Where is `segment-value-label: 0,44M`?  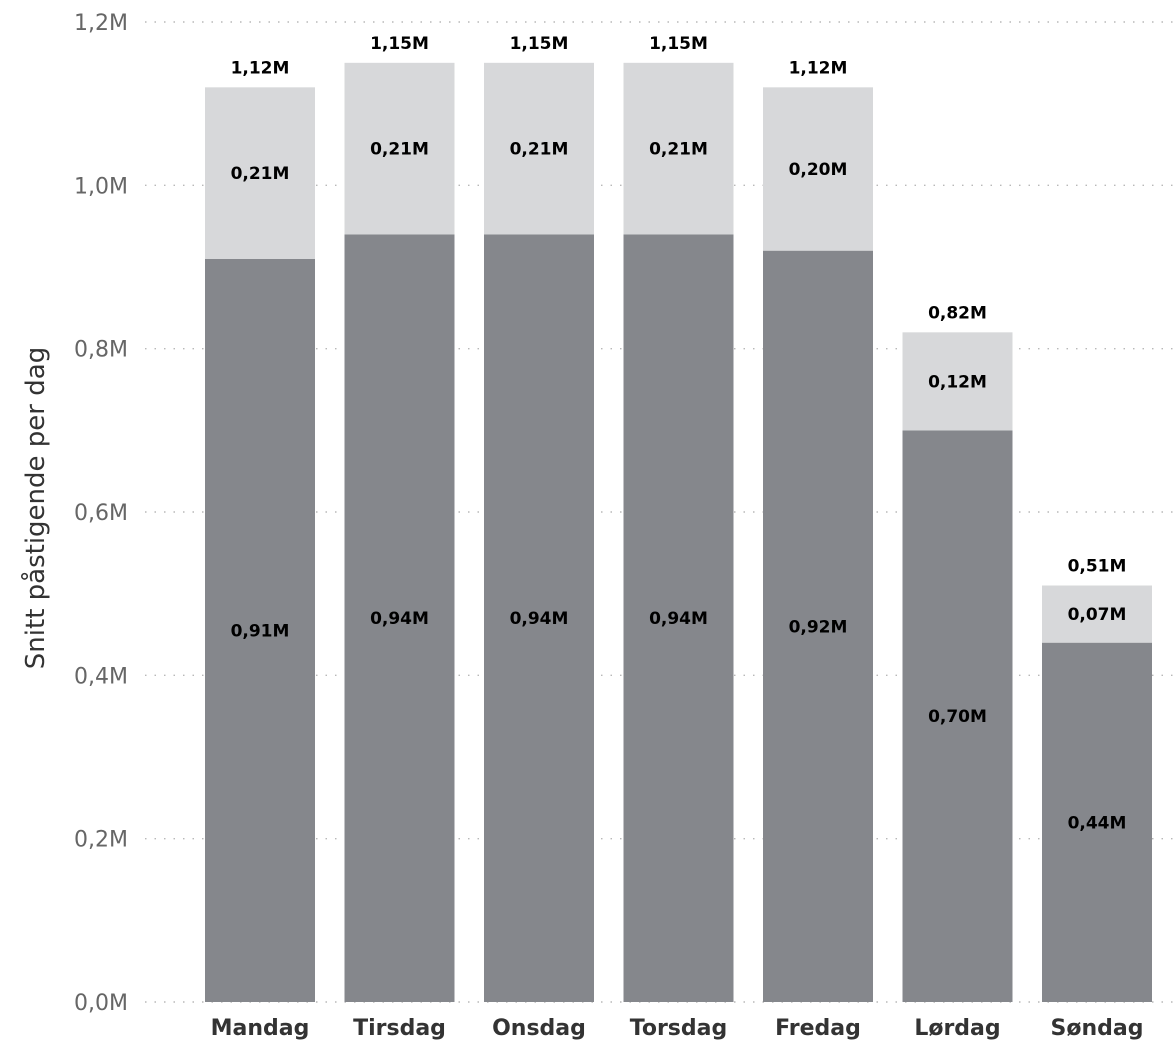 segment-value-label: 0,44M is located at coordinates (1097, 823).